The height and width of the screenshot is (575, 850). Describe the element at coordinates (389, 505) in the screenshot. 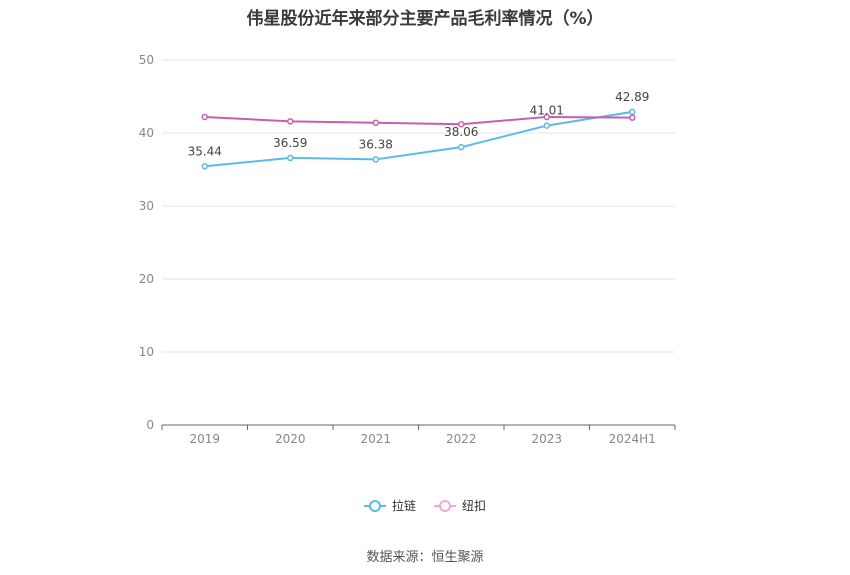

I see `legend-item-zipper: 拉链` at that location.